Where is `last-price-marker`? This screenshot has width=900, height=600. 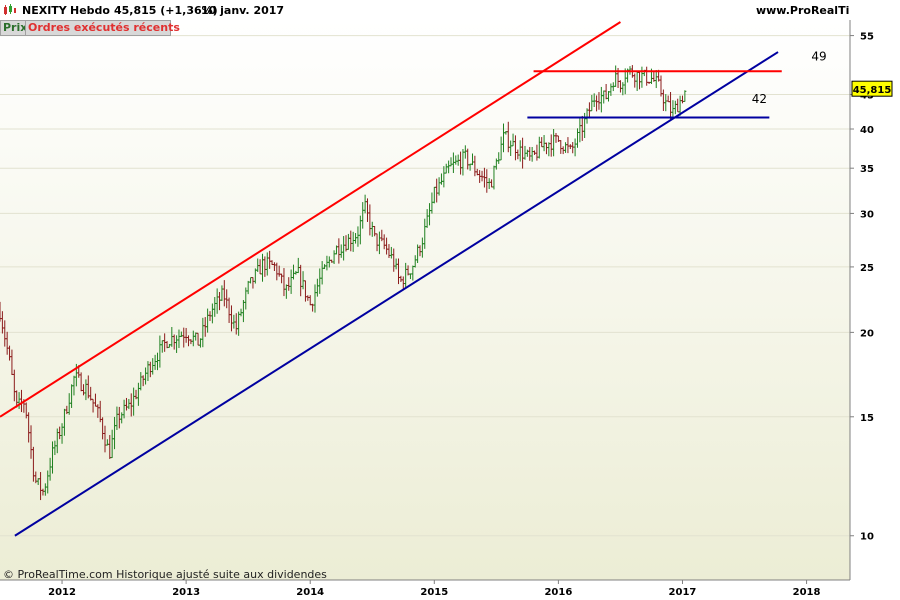 last-price-marker is located at coordinates (872, 88).